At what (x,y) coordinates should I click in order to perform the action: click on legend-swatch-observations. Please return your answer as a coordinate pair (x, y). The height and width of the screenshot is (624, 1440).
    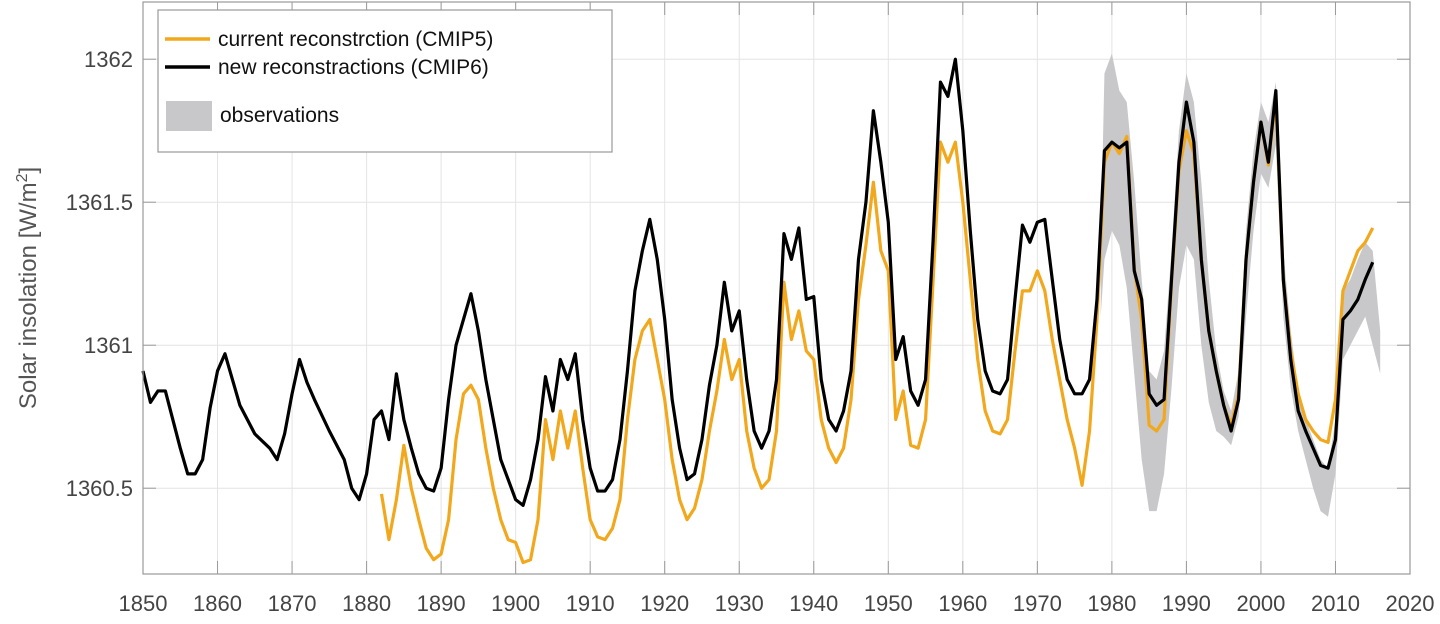
    Looking at the image, I should click on (189, 116).